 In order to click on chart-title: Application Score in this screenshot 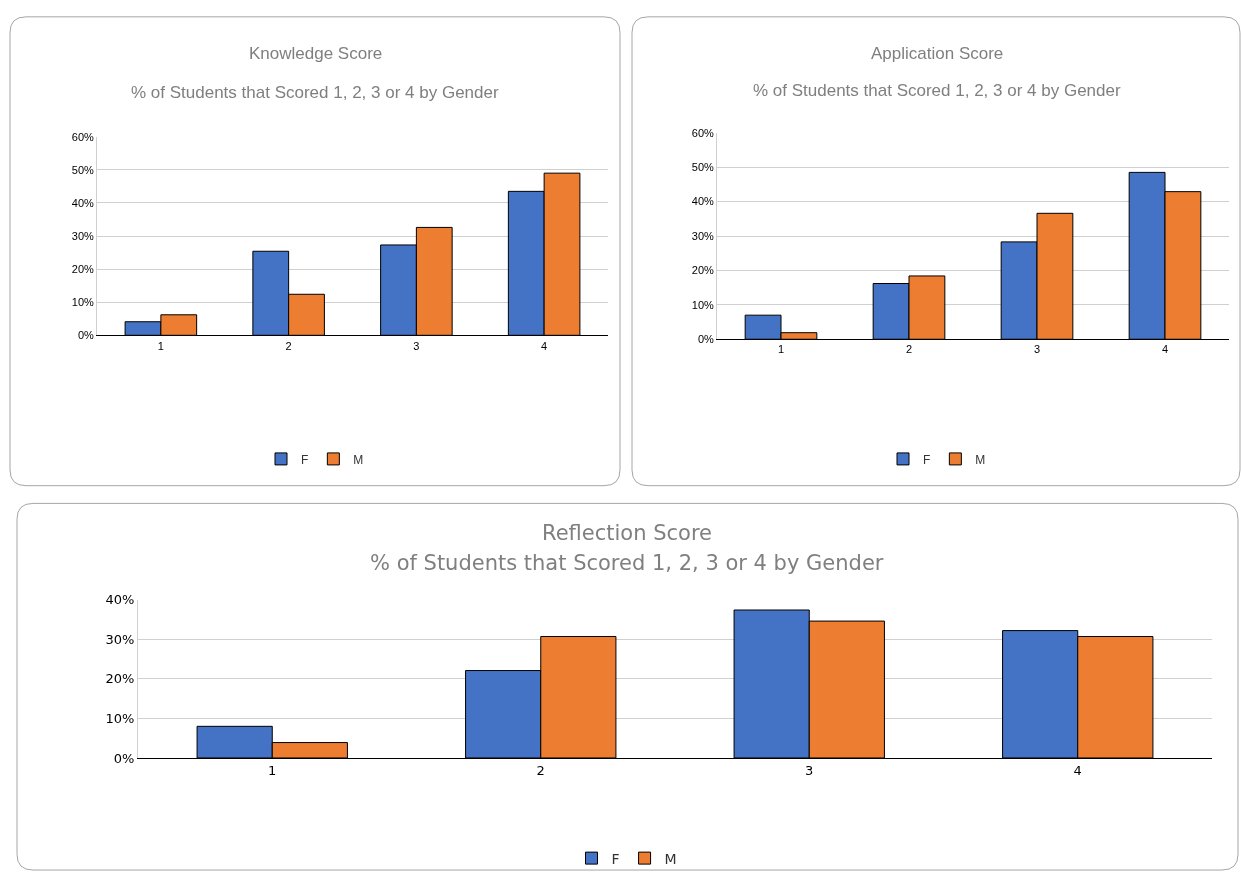, I will do `click(937, 53)`.